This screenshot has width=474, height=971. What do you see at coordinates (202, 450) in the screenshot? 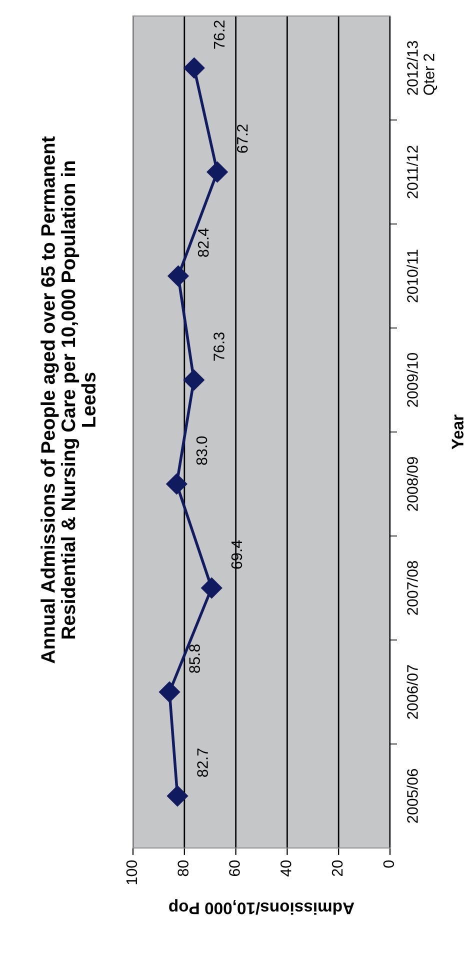
I see `data-label: 83.0` at bounding box center [202, 450].